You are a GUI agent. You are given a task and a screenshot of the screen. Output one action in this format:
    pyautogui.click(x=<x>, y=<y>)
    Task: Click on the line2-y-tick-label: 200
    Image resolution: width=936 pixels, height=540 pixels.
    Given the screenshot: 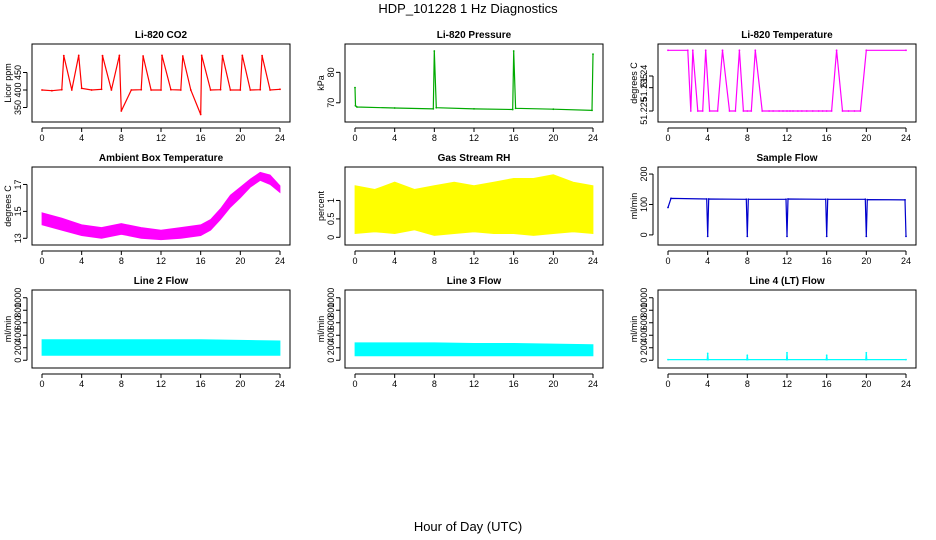 What is the action you would take?
    pyautogui.click(x=18, y=347)
    